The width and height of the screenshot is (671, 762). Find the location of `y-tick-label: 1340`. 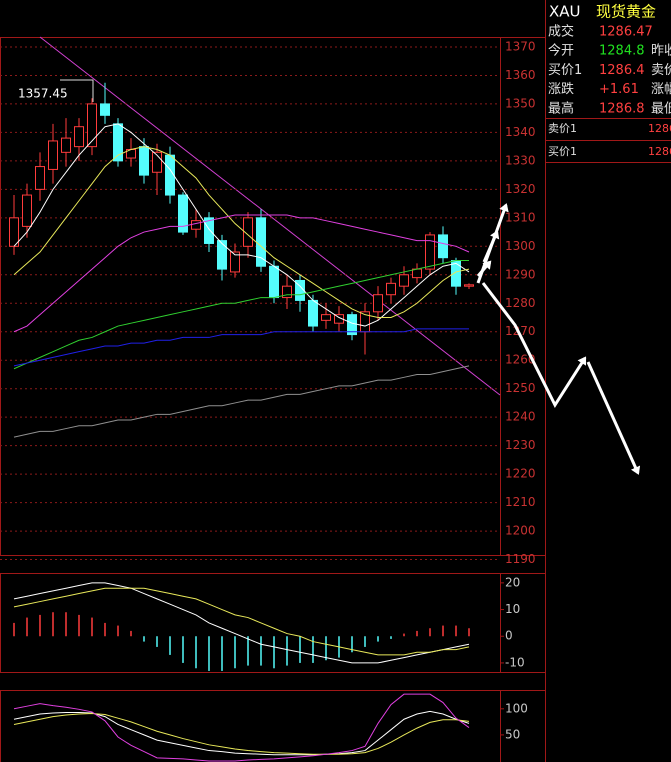

y-tick-label: 1340 is located at coordinates (520, 132).